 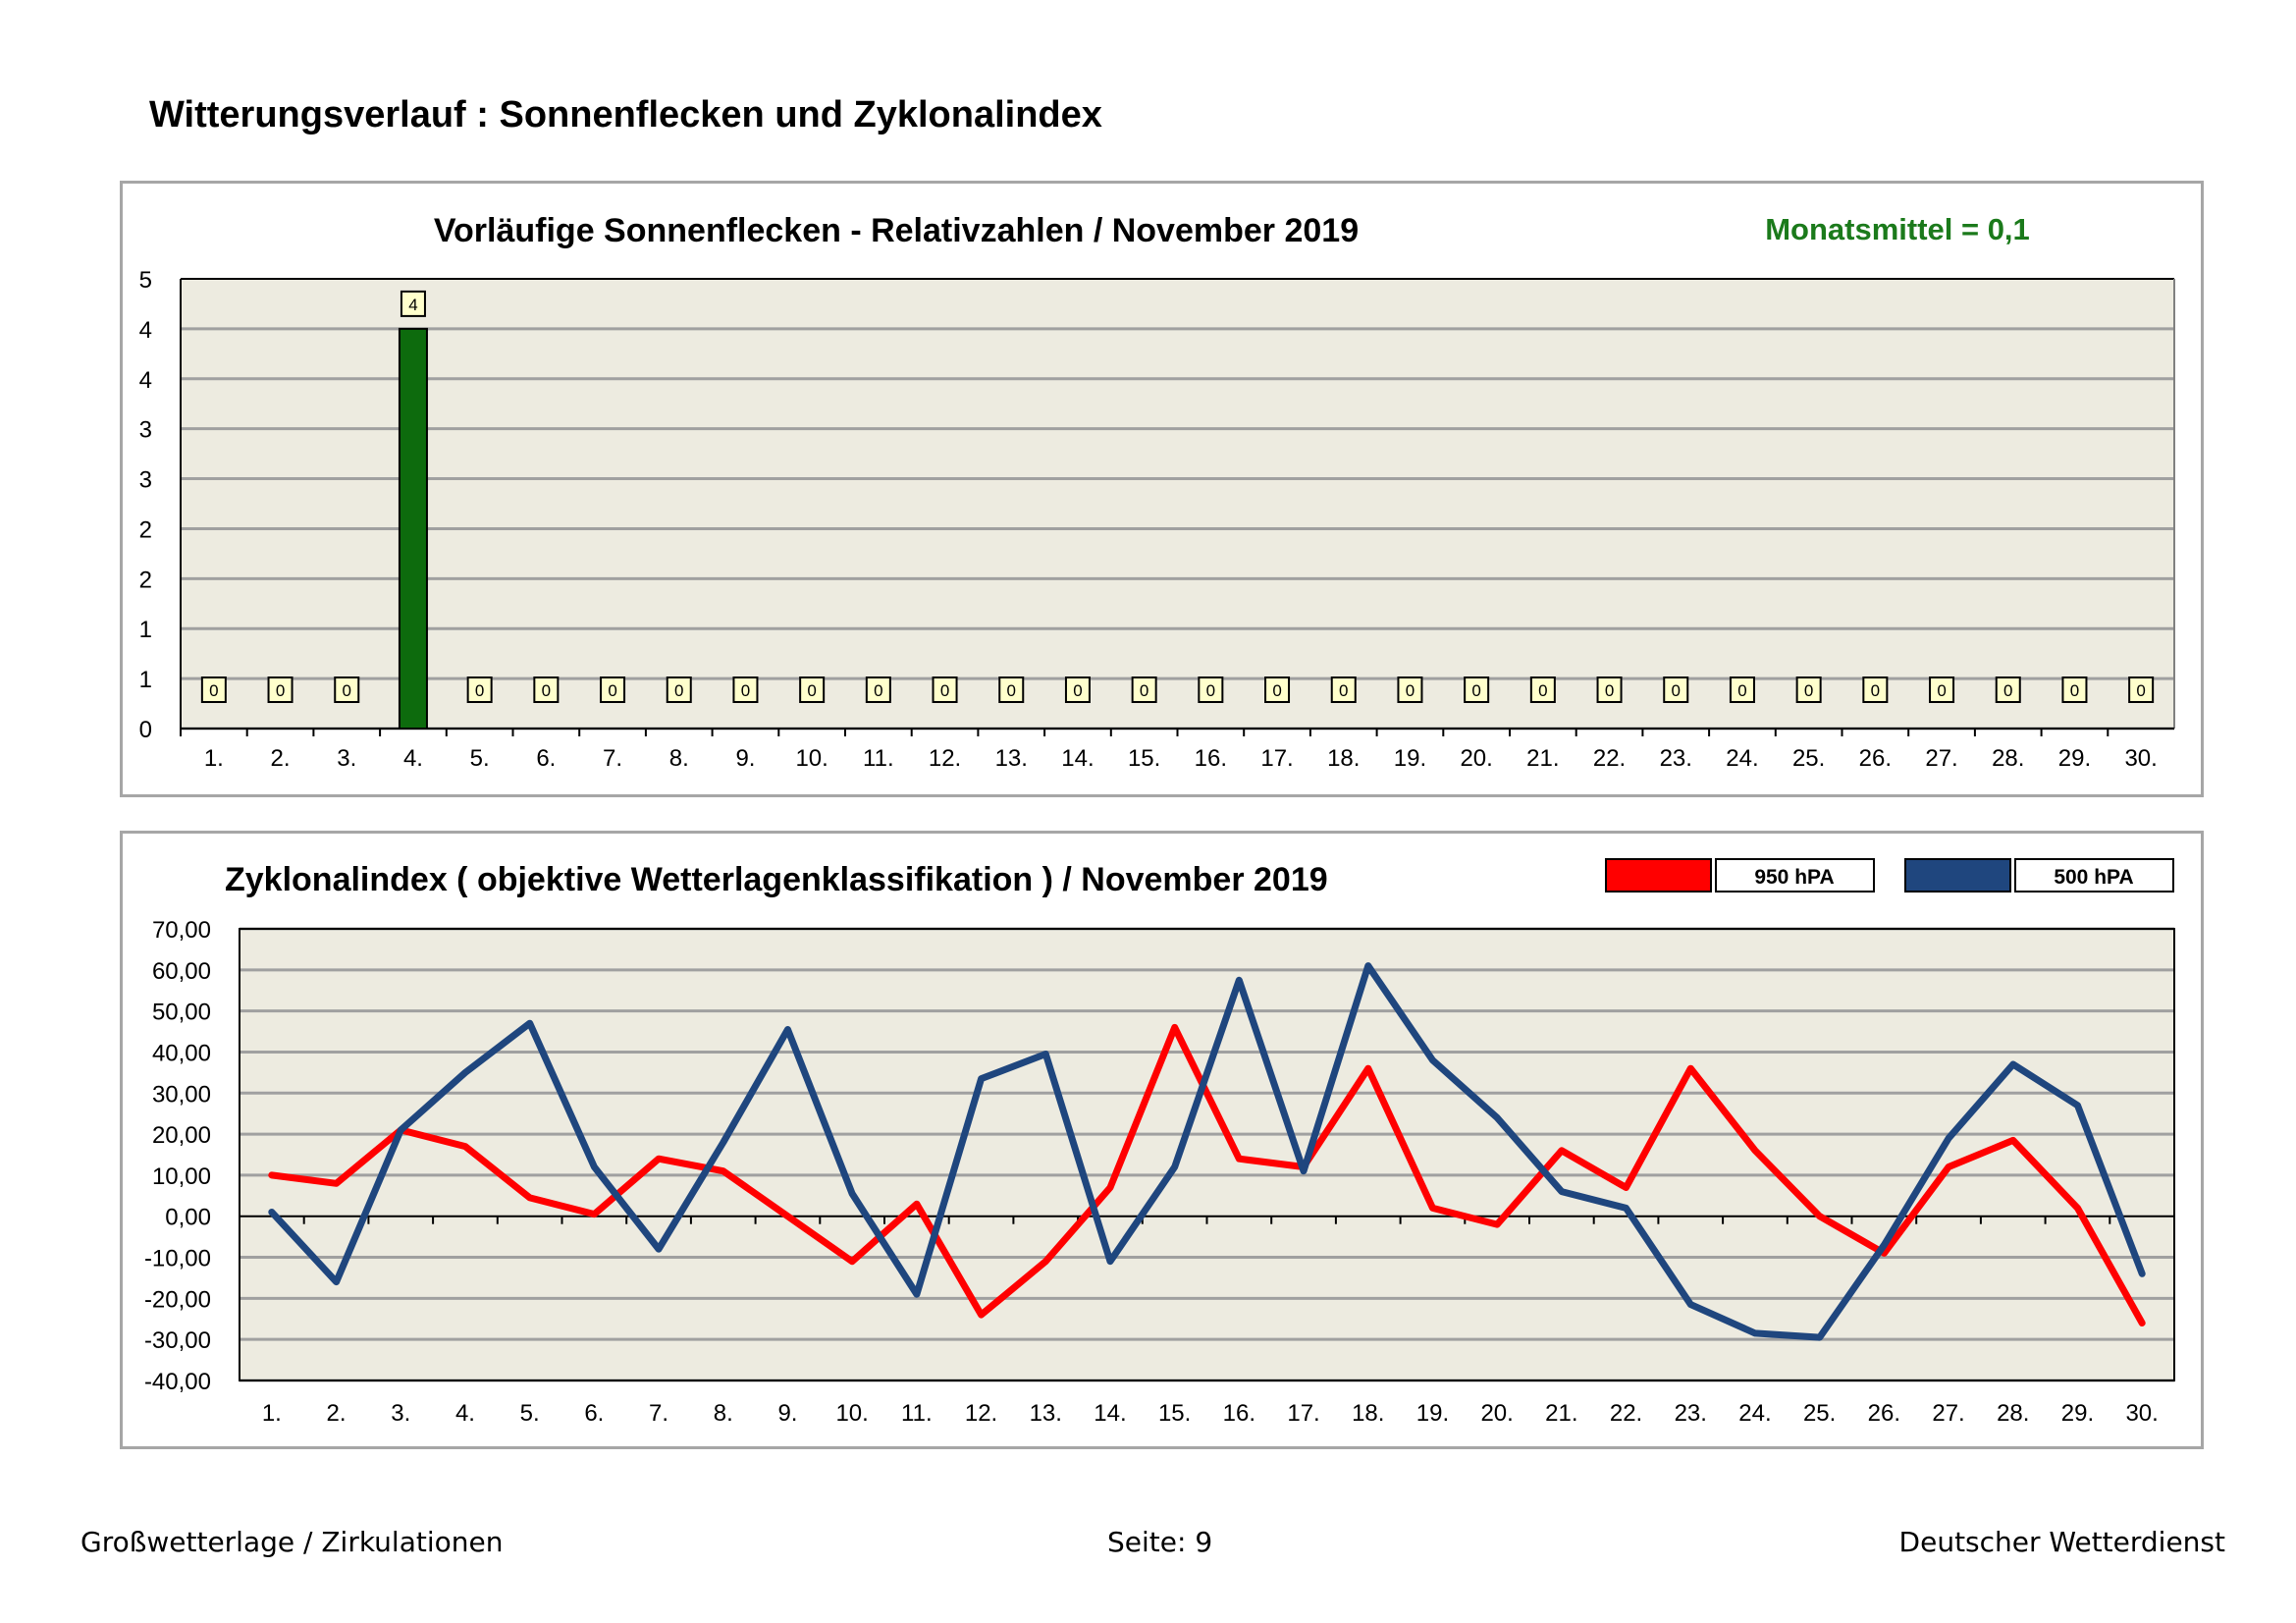 What do you see at coordinates (272, 1414) in the screenshot?
I see `x-tick-label: 1.` at bounding box center [272, 1414].